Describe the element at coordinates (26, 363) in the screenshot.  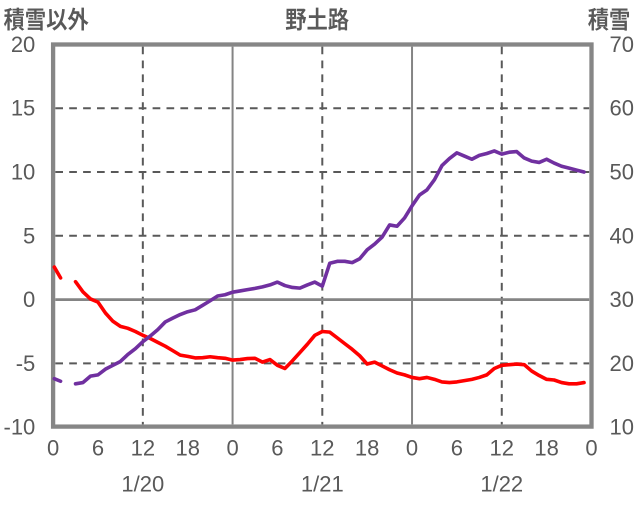
I see `svg-text: -5` at that location.